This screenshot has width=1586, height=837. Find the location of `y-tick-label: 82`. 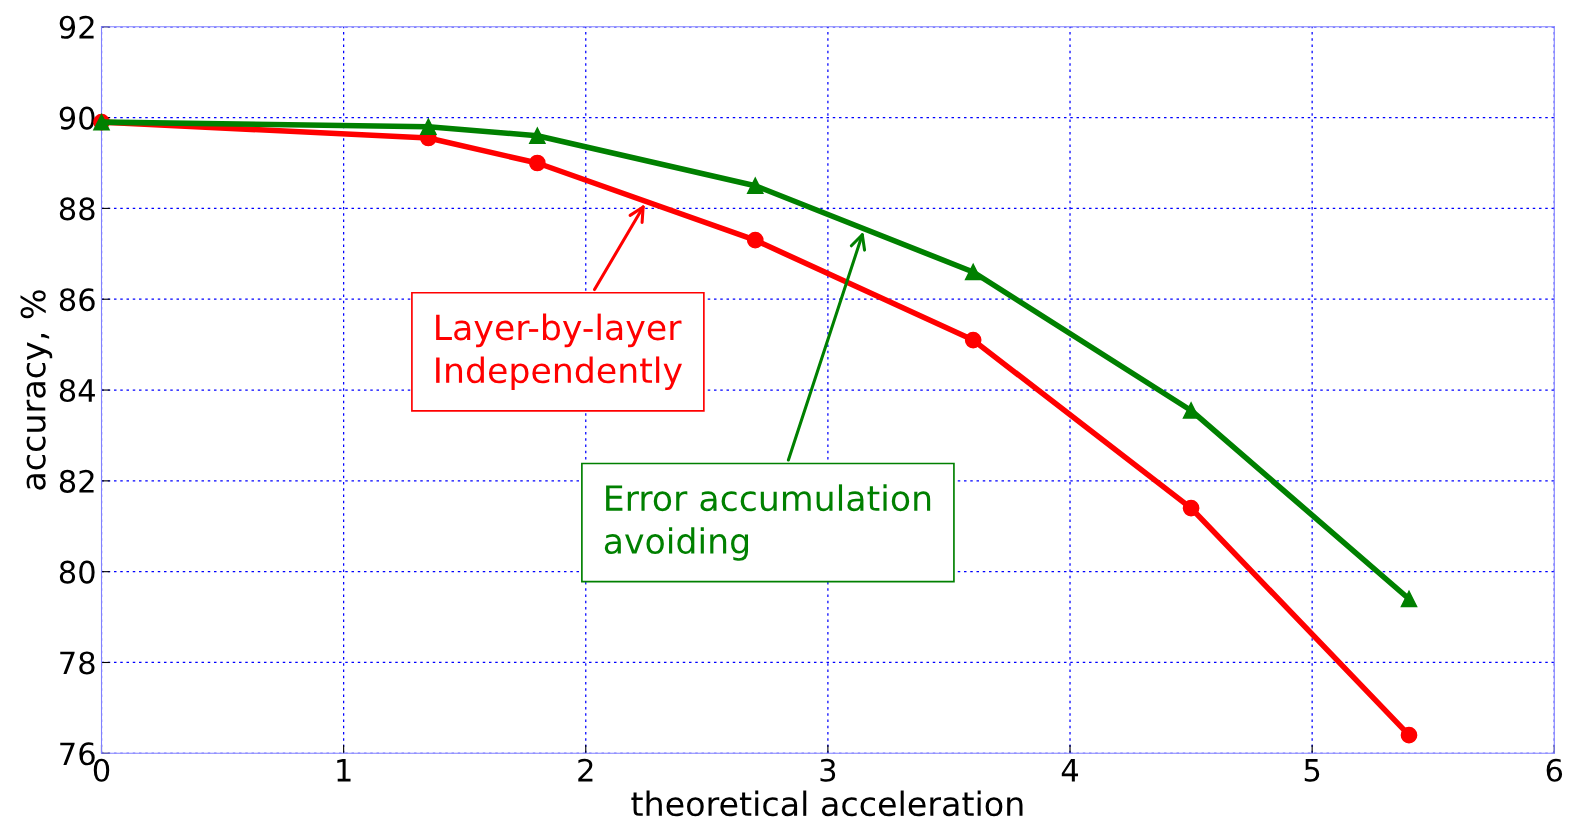

y-tick-label: 82 is located at coordinates (76, 481).